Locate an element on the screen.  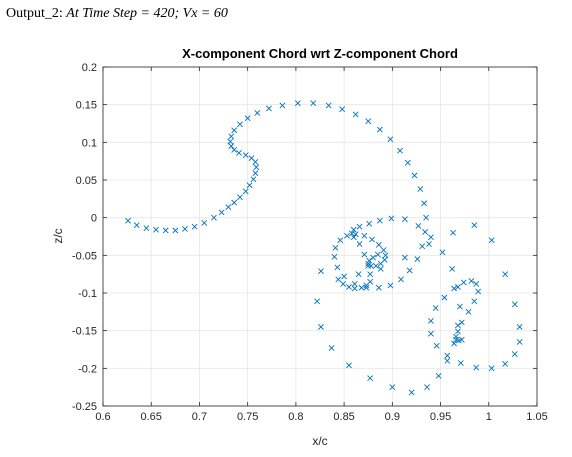
x-tick-label: 0.7 is located at coordinates (199, 417).